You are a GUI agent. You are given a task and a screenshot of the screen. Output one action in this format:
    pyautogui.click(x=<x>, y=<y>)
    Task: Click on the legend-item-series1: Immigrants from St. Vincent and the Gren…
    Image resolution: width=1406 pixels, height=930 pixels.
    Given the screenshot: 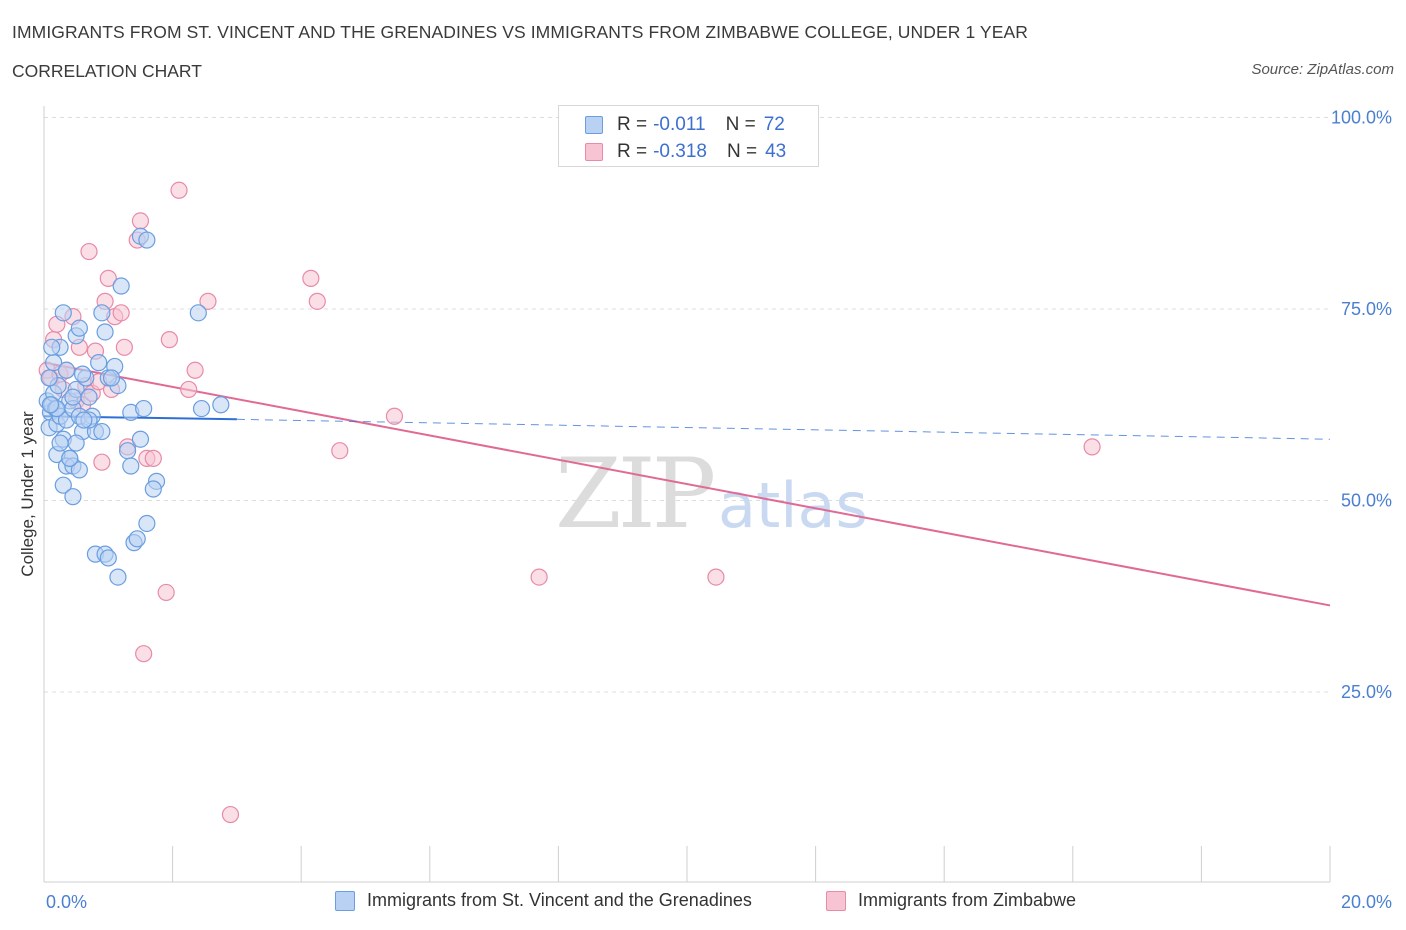 What is the action you would take?
    pyautogui.click(x=543, y=900)
    